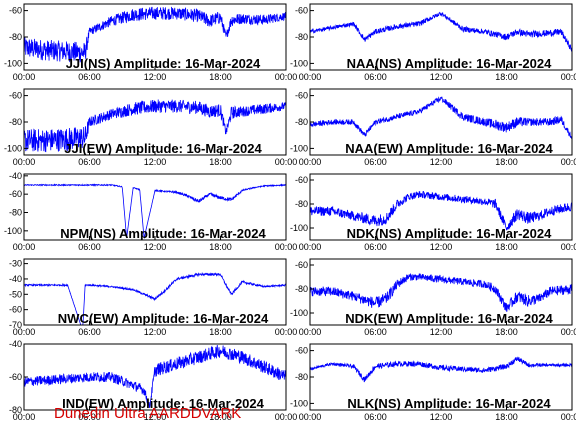 The height and width of the screenshot is (432, 576). I want to click on y-tick-label: -70, so click(15, 325).